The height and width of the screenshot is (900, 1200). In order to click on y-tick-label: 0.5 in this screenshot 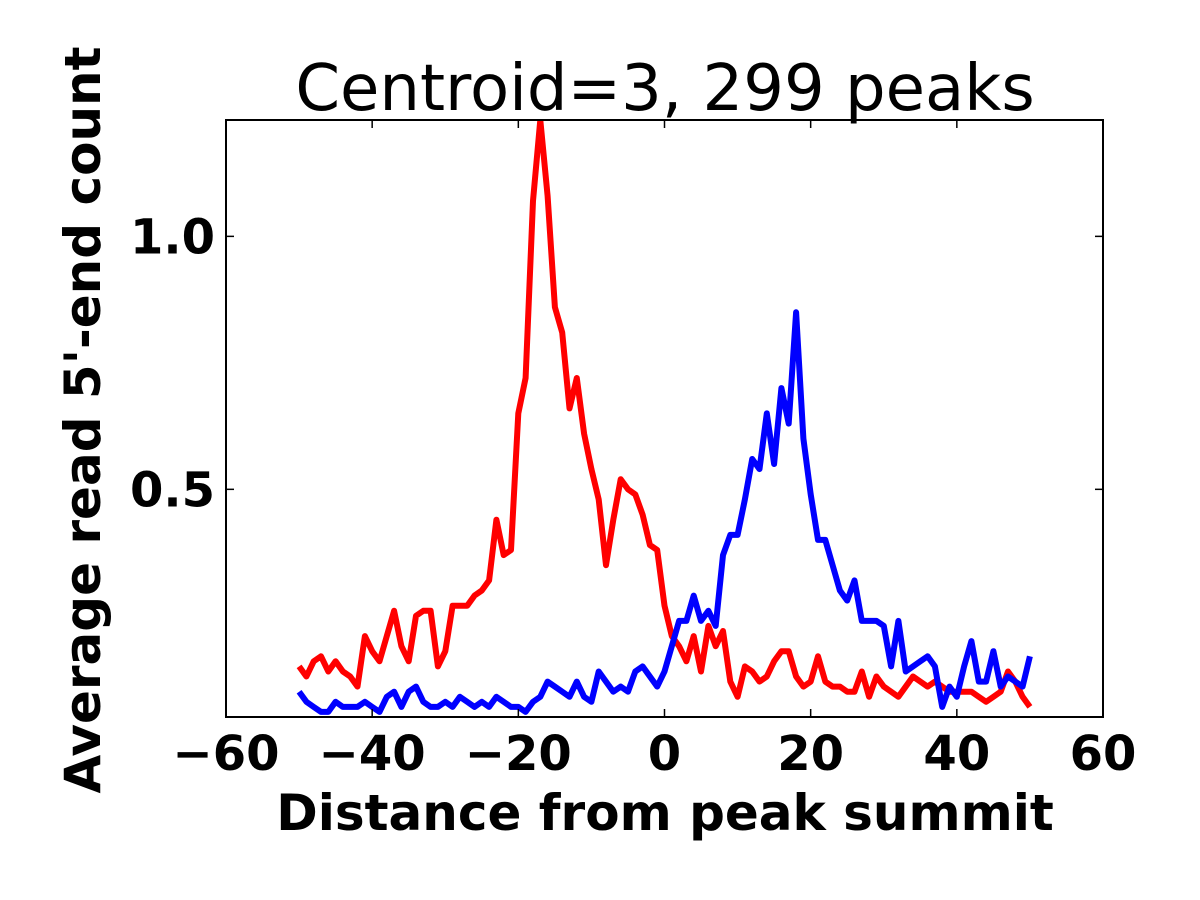, I will do `click(172, 490)`.